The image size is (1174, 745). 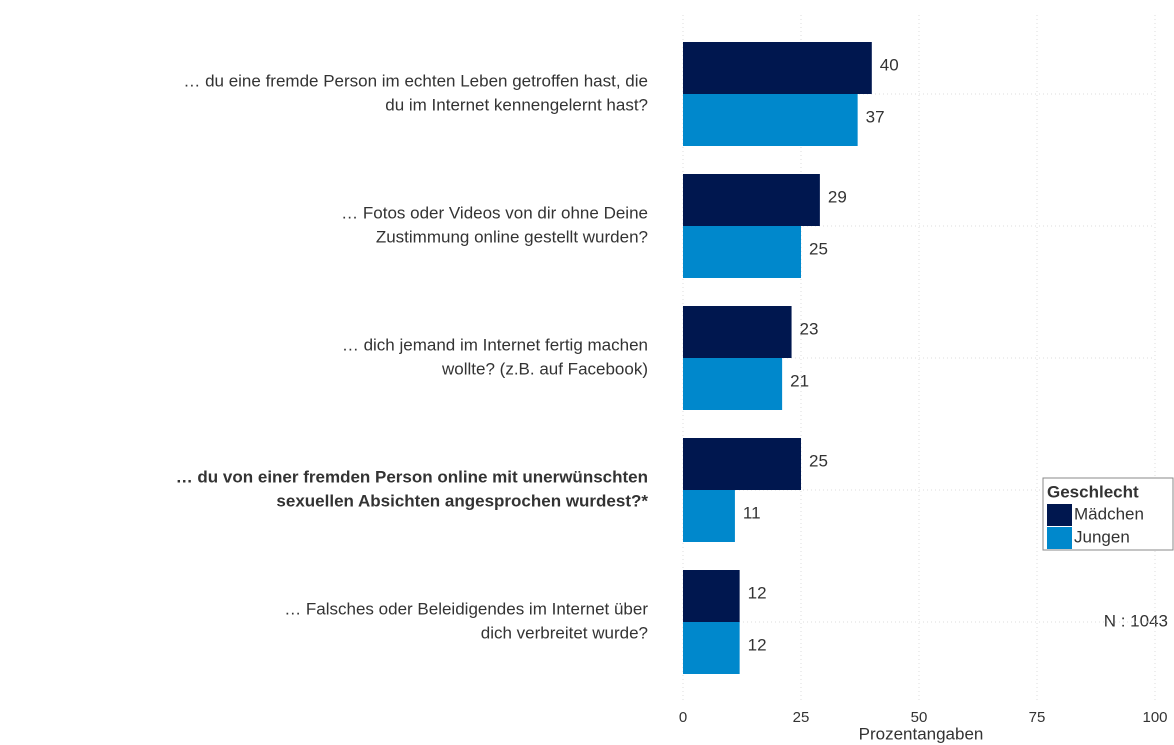 I want to click on category-label: dich verbreitet wurde?, so click(x=564, y=632).